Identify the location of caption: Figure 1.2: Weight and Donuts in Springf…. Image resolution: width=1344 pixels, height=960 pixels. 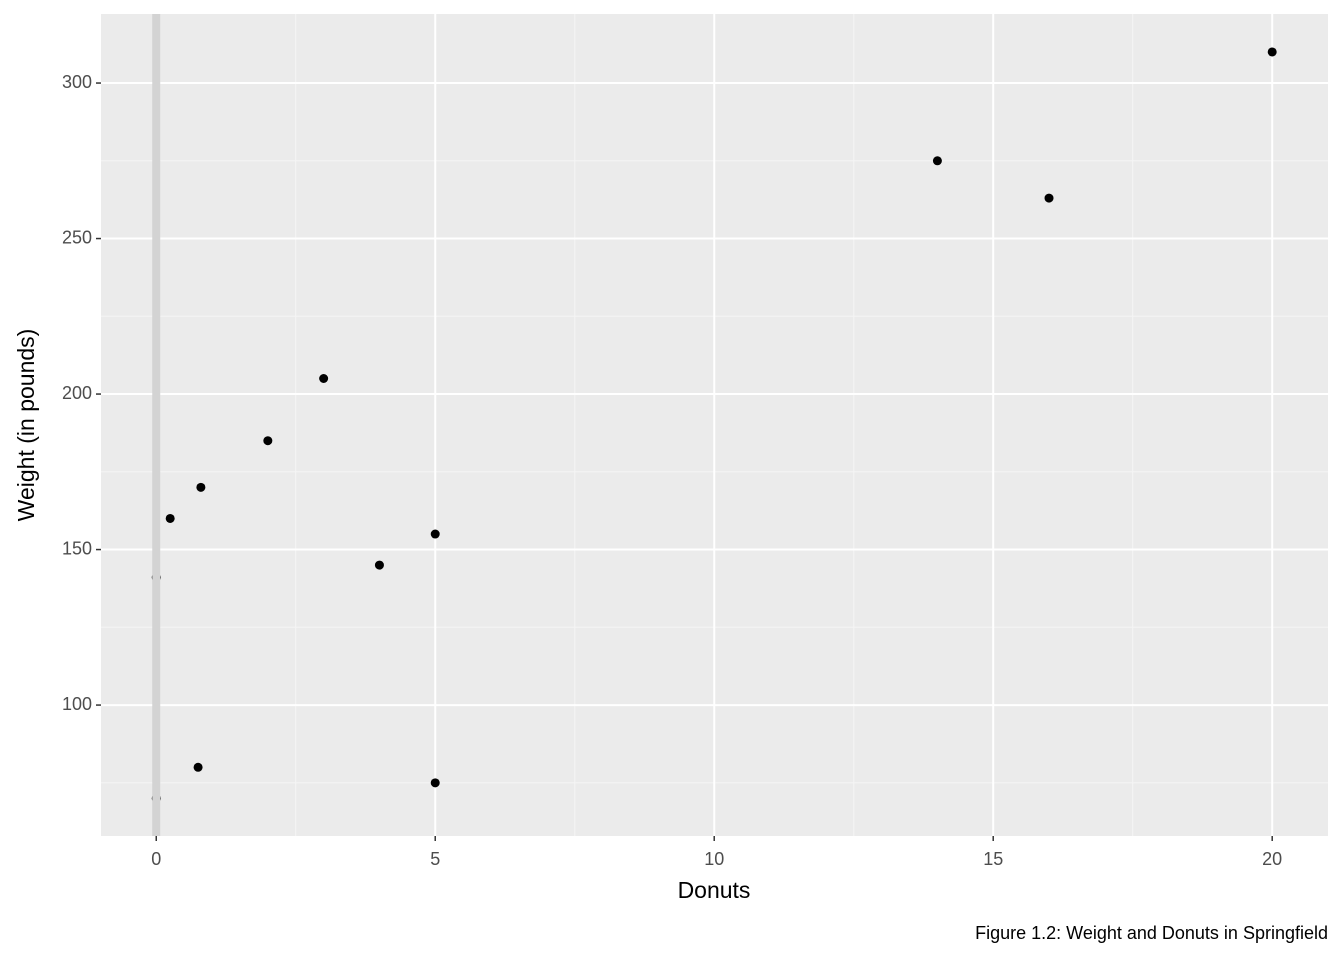
(1151, 933).